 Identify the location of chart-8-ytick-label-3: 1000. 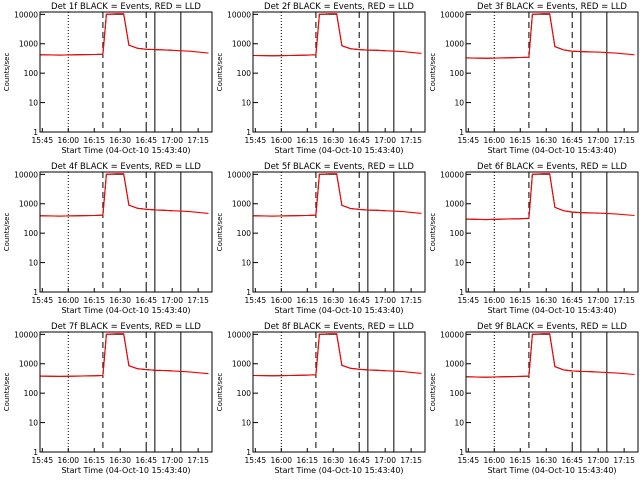
(241, 364).